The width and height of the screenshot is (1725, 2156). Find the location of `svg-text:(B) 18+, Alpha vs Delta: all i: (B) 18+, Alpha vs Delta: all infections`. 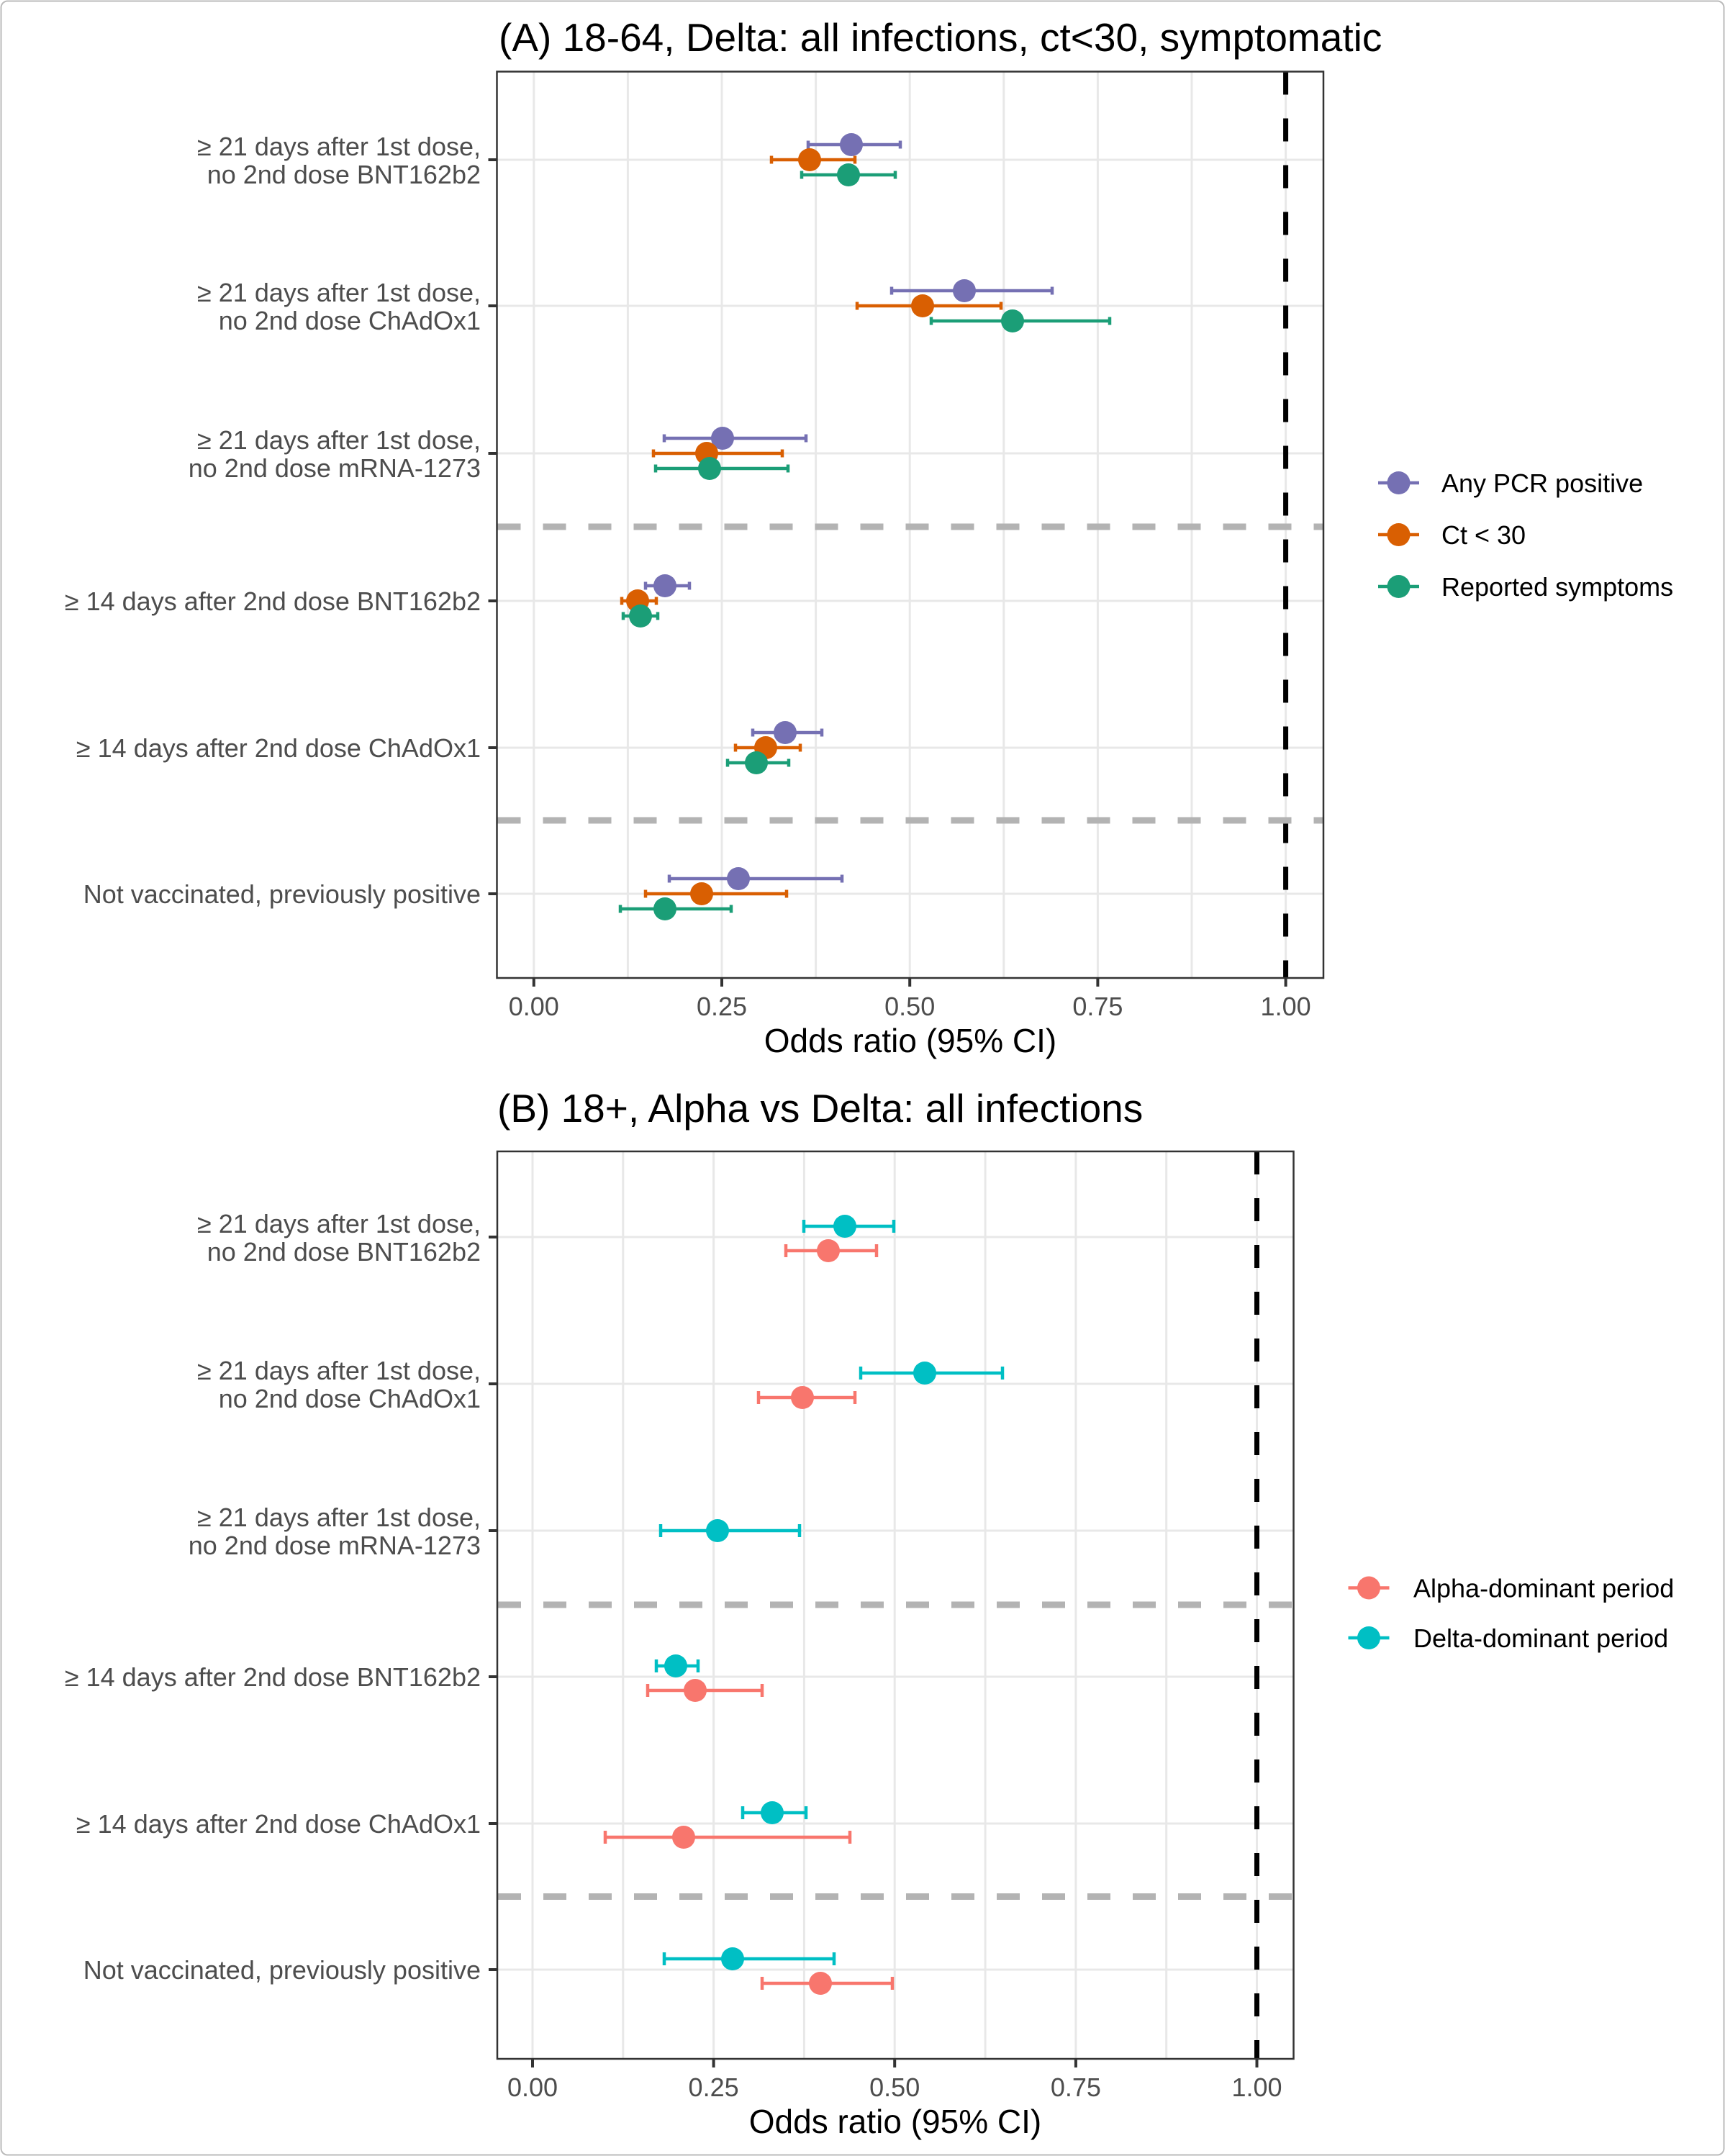

svg-text:(B) 18+, Alpha vs Delta: all i: (B) 18+, Alpha vs Delta: all infections is located at coordinates (820, 1108).